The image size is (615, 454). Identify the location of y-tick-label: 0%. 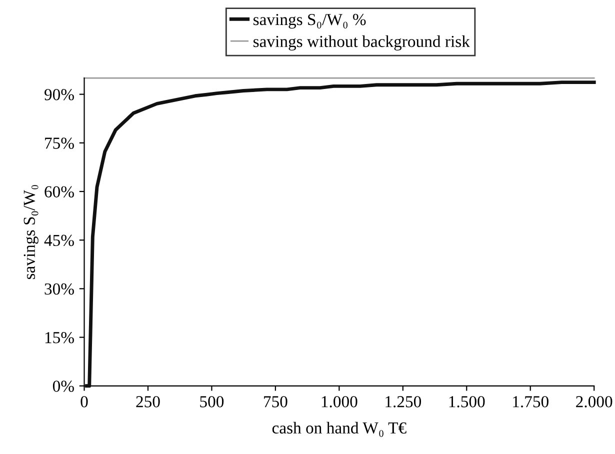
(63, 386).